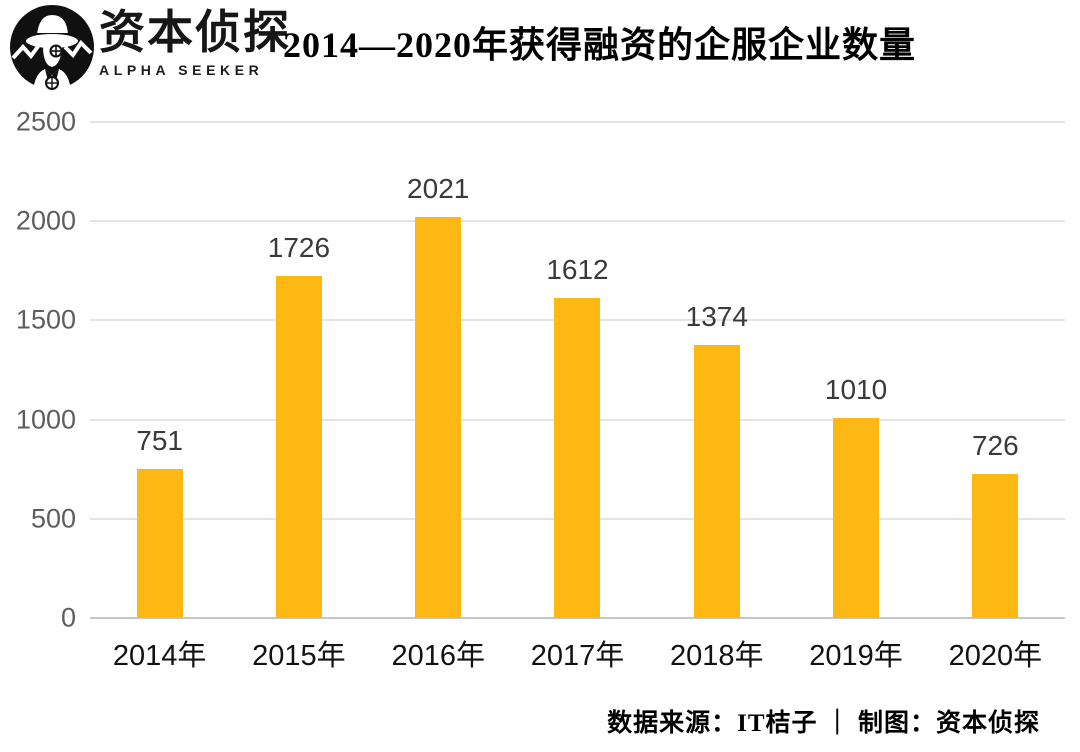 This screenshot has width=1080, height=752. I want to click on bar-column: 1612, so click(577, 370).